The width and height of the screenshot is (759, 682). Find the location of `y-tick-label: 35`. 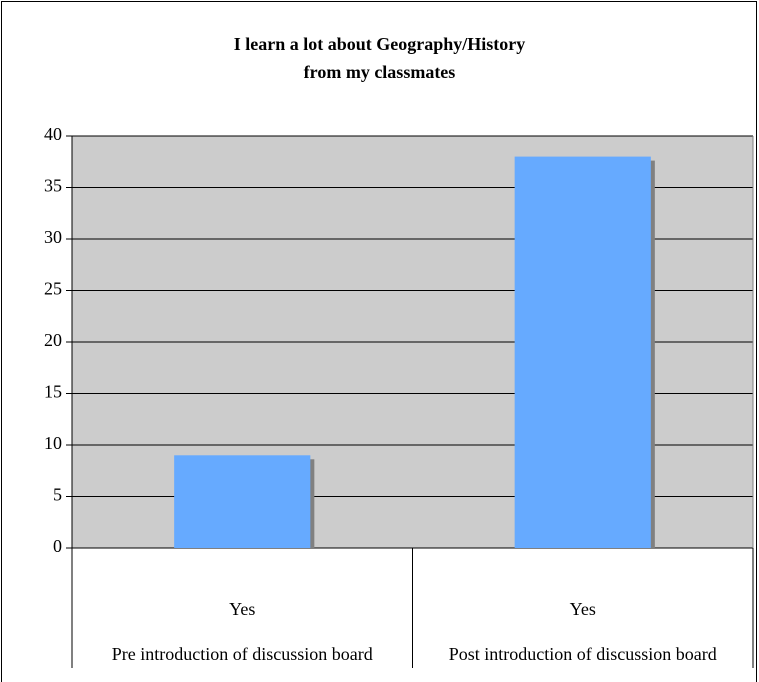

y-tick-label: 35 is located at coordinates (53, 186).